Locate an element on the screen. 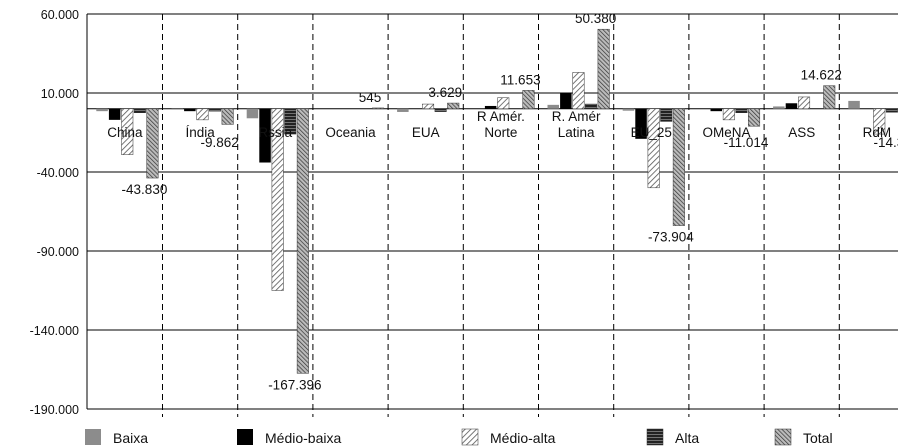 The width and height of the screenshot is (898, 448). y-tick-label: -90.000 is located at coordinates (58, 252).